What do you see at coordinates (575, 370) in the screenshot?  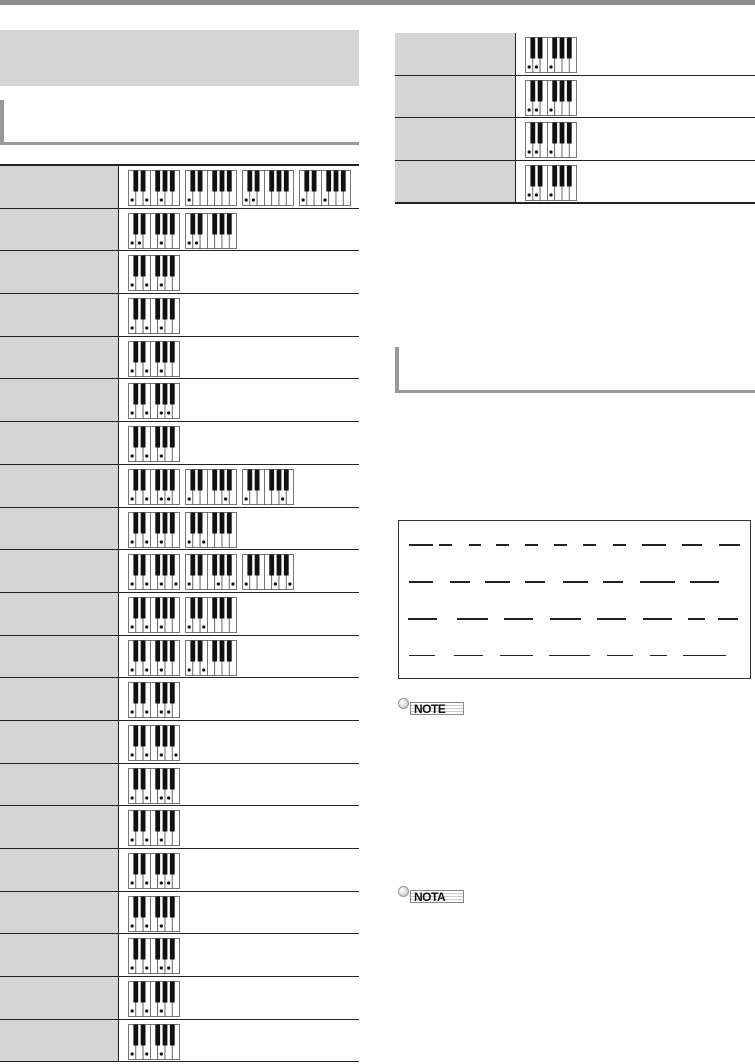 I see `section-heading-right` at bounding box center [575, 370].